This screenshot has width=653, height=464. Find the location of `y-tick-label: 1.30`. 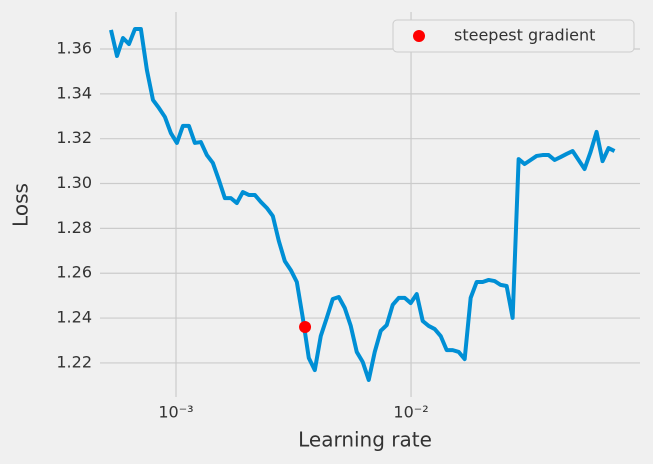

y-tick-label: 1.30 is located at coordinates (74, 182).